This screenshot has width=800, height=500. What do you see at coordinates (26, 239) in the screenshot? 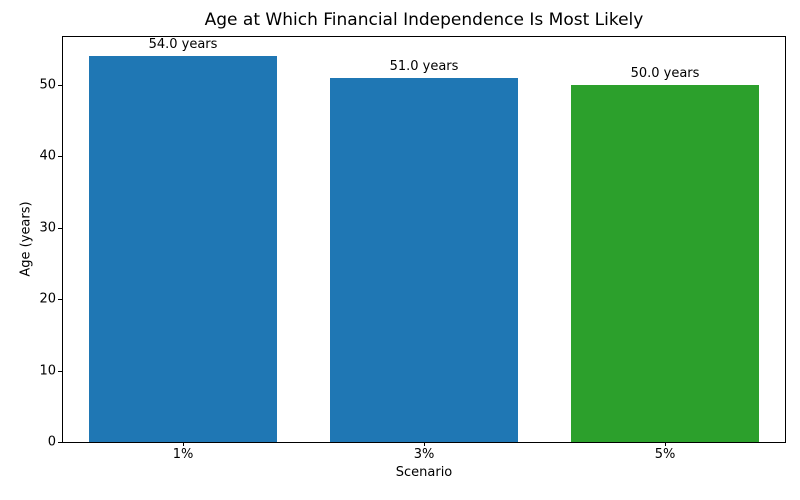
I see `y-axis-title: Age (years)` at bounding box center [26, 239].